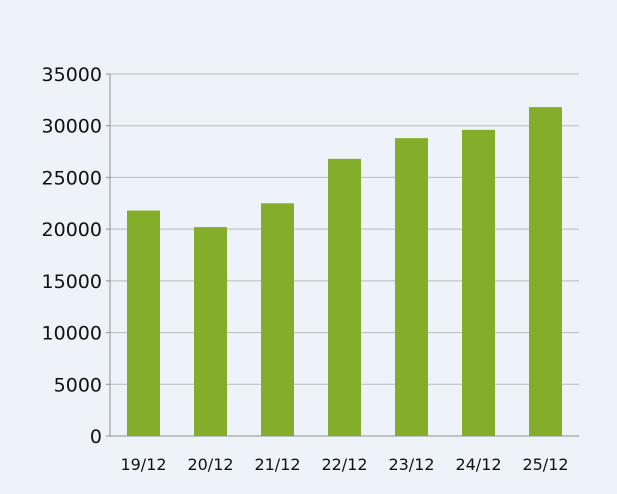  What do you see at coordinates (478, 464) in the screenshot?
I see `x-tick-label: 24/12` at bounding box center [478, 464].